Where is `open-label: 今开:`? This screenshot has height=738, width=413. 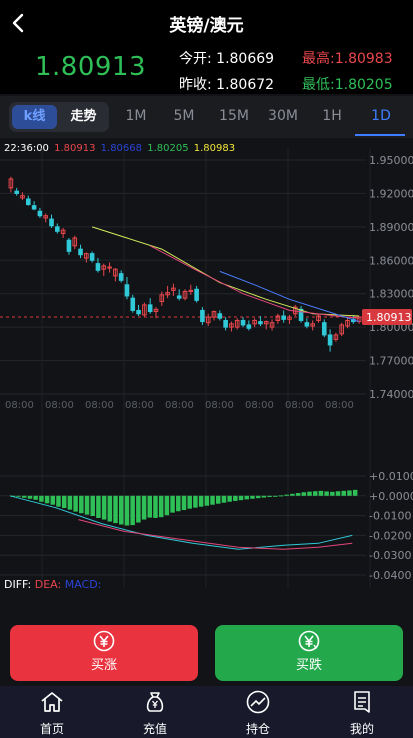
open-label: 今开: is located at coordinates (195, 59).